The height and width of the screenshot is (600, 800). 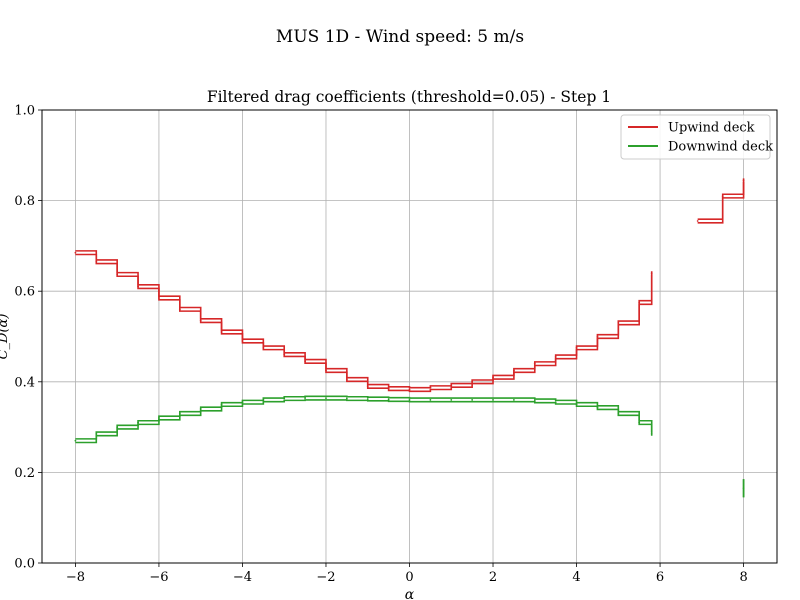 I want to click on y-tick-label: 0.8, so click(x=24, y=201).